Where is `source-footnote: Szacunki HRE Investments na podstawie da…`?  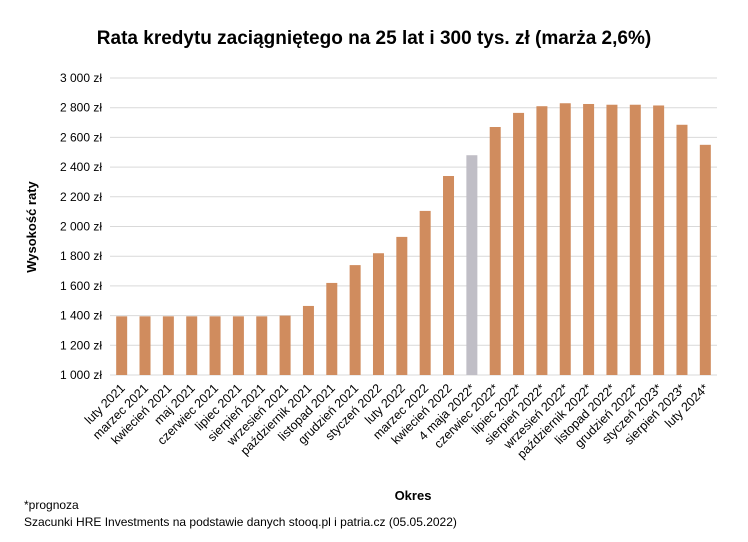
source-footnote: Szacunki HRE Investments na podstawie da… is located at coordinates (240, 522).